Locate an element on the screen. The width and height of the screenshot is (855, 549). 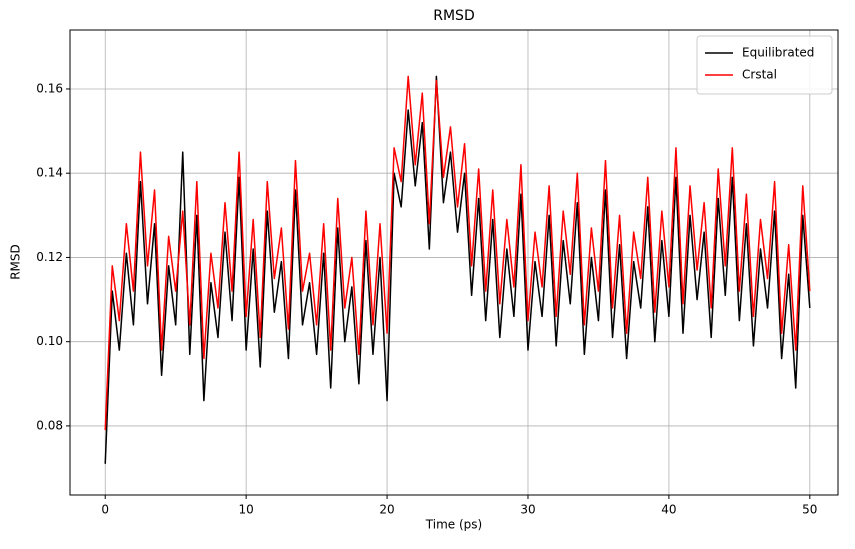
y-tick-label: 0.10 is located at coordinates (49, 341).